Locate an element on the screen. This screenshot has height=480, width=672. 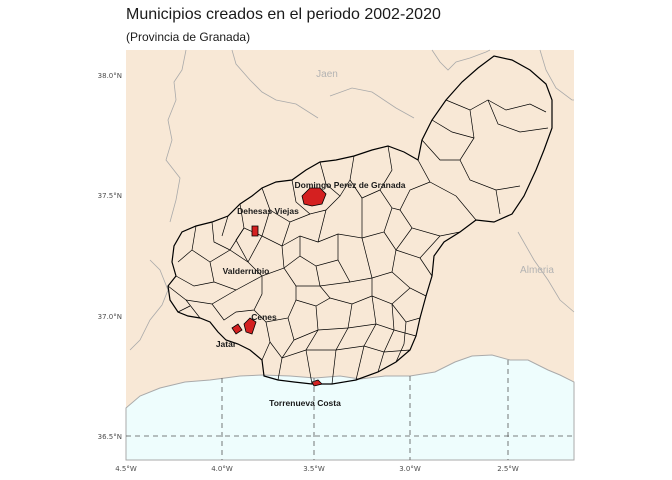
municipality-label: Cenes is located at coordinates (264, 317).